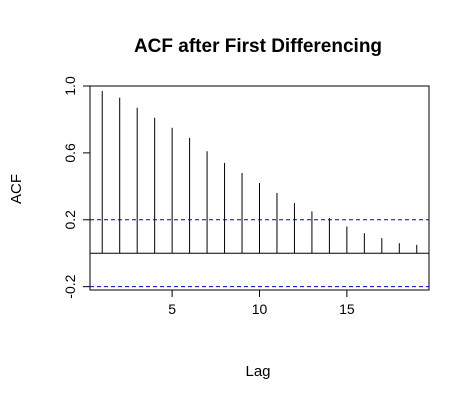 This screenshot has height=403, width=474. What do you see at coordinates (70, 220) in the screenshot?
I see `y-tick-label: 0.2` at bounding box center [70, 220].